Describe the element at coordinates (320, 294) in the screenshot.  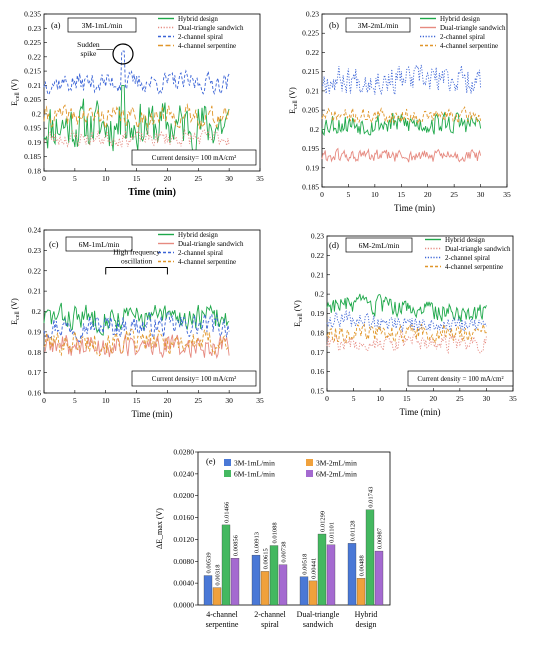
I see `y-tick-label: 0.2` at that location.